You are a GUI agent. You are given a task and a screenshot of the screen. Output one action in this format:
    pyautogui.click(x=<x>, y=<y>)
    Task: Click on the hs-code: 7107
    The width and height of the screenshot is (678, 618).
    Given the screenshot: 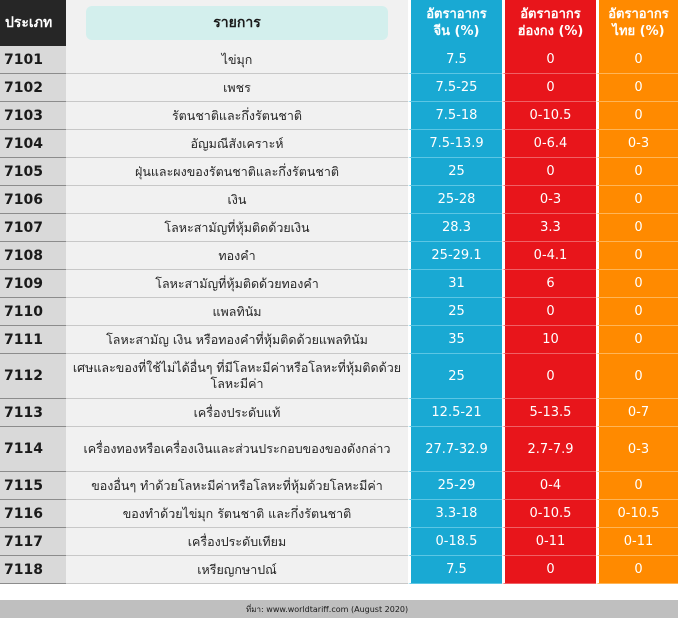 What is the action you would take?
    pyautogui.click(x=33, y=228)
    